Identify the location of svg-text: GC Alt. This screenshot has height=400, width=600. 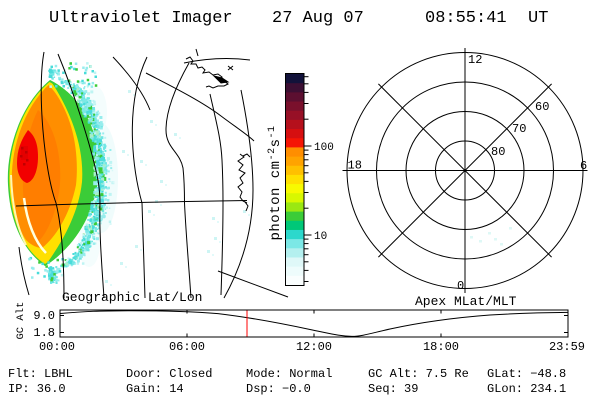
(21, 321).